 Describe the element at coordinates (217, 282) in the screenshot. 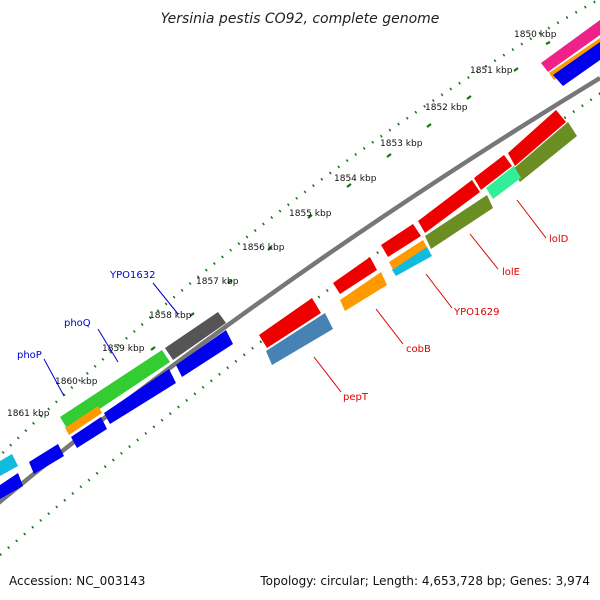

I see `tick-label-1857: 1857 kbp` at that location.